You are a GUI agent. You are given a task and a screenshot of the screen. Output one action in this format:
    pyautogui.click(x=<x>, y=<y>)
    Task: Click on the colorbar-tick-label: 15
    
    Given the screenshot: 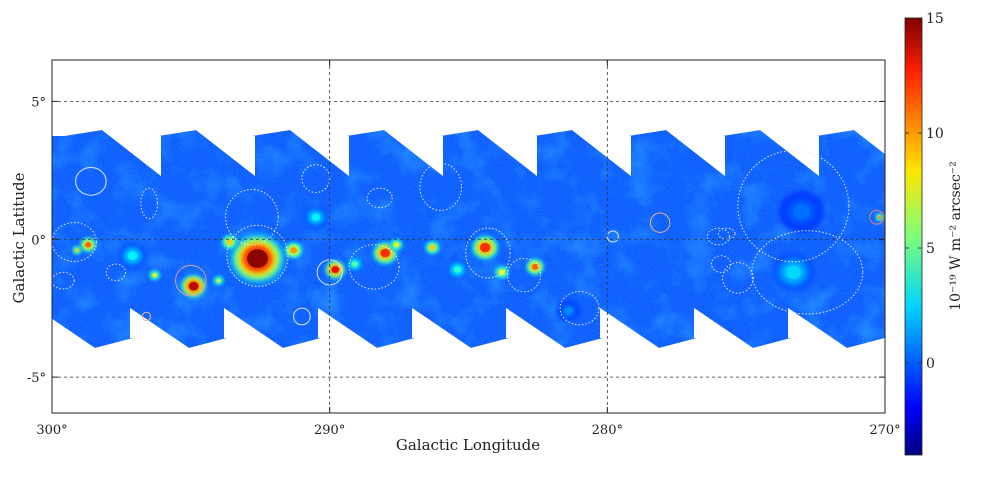 What is the action you would take?
    pyautogui.click(x=935, y=19)
    